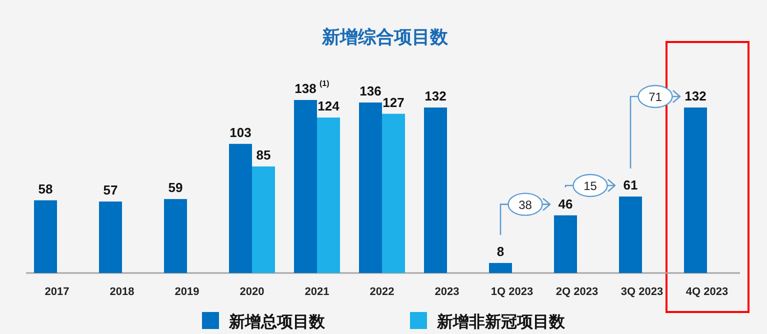 This screenshot has width=767, height=334. I want to click on data-label: 85, so click(263, 154).